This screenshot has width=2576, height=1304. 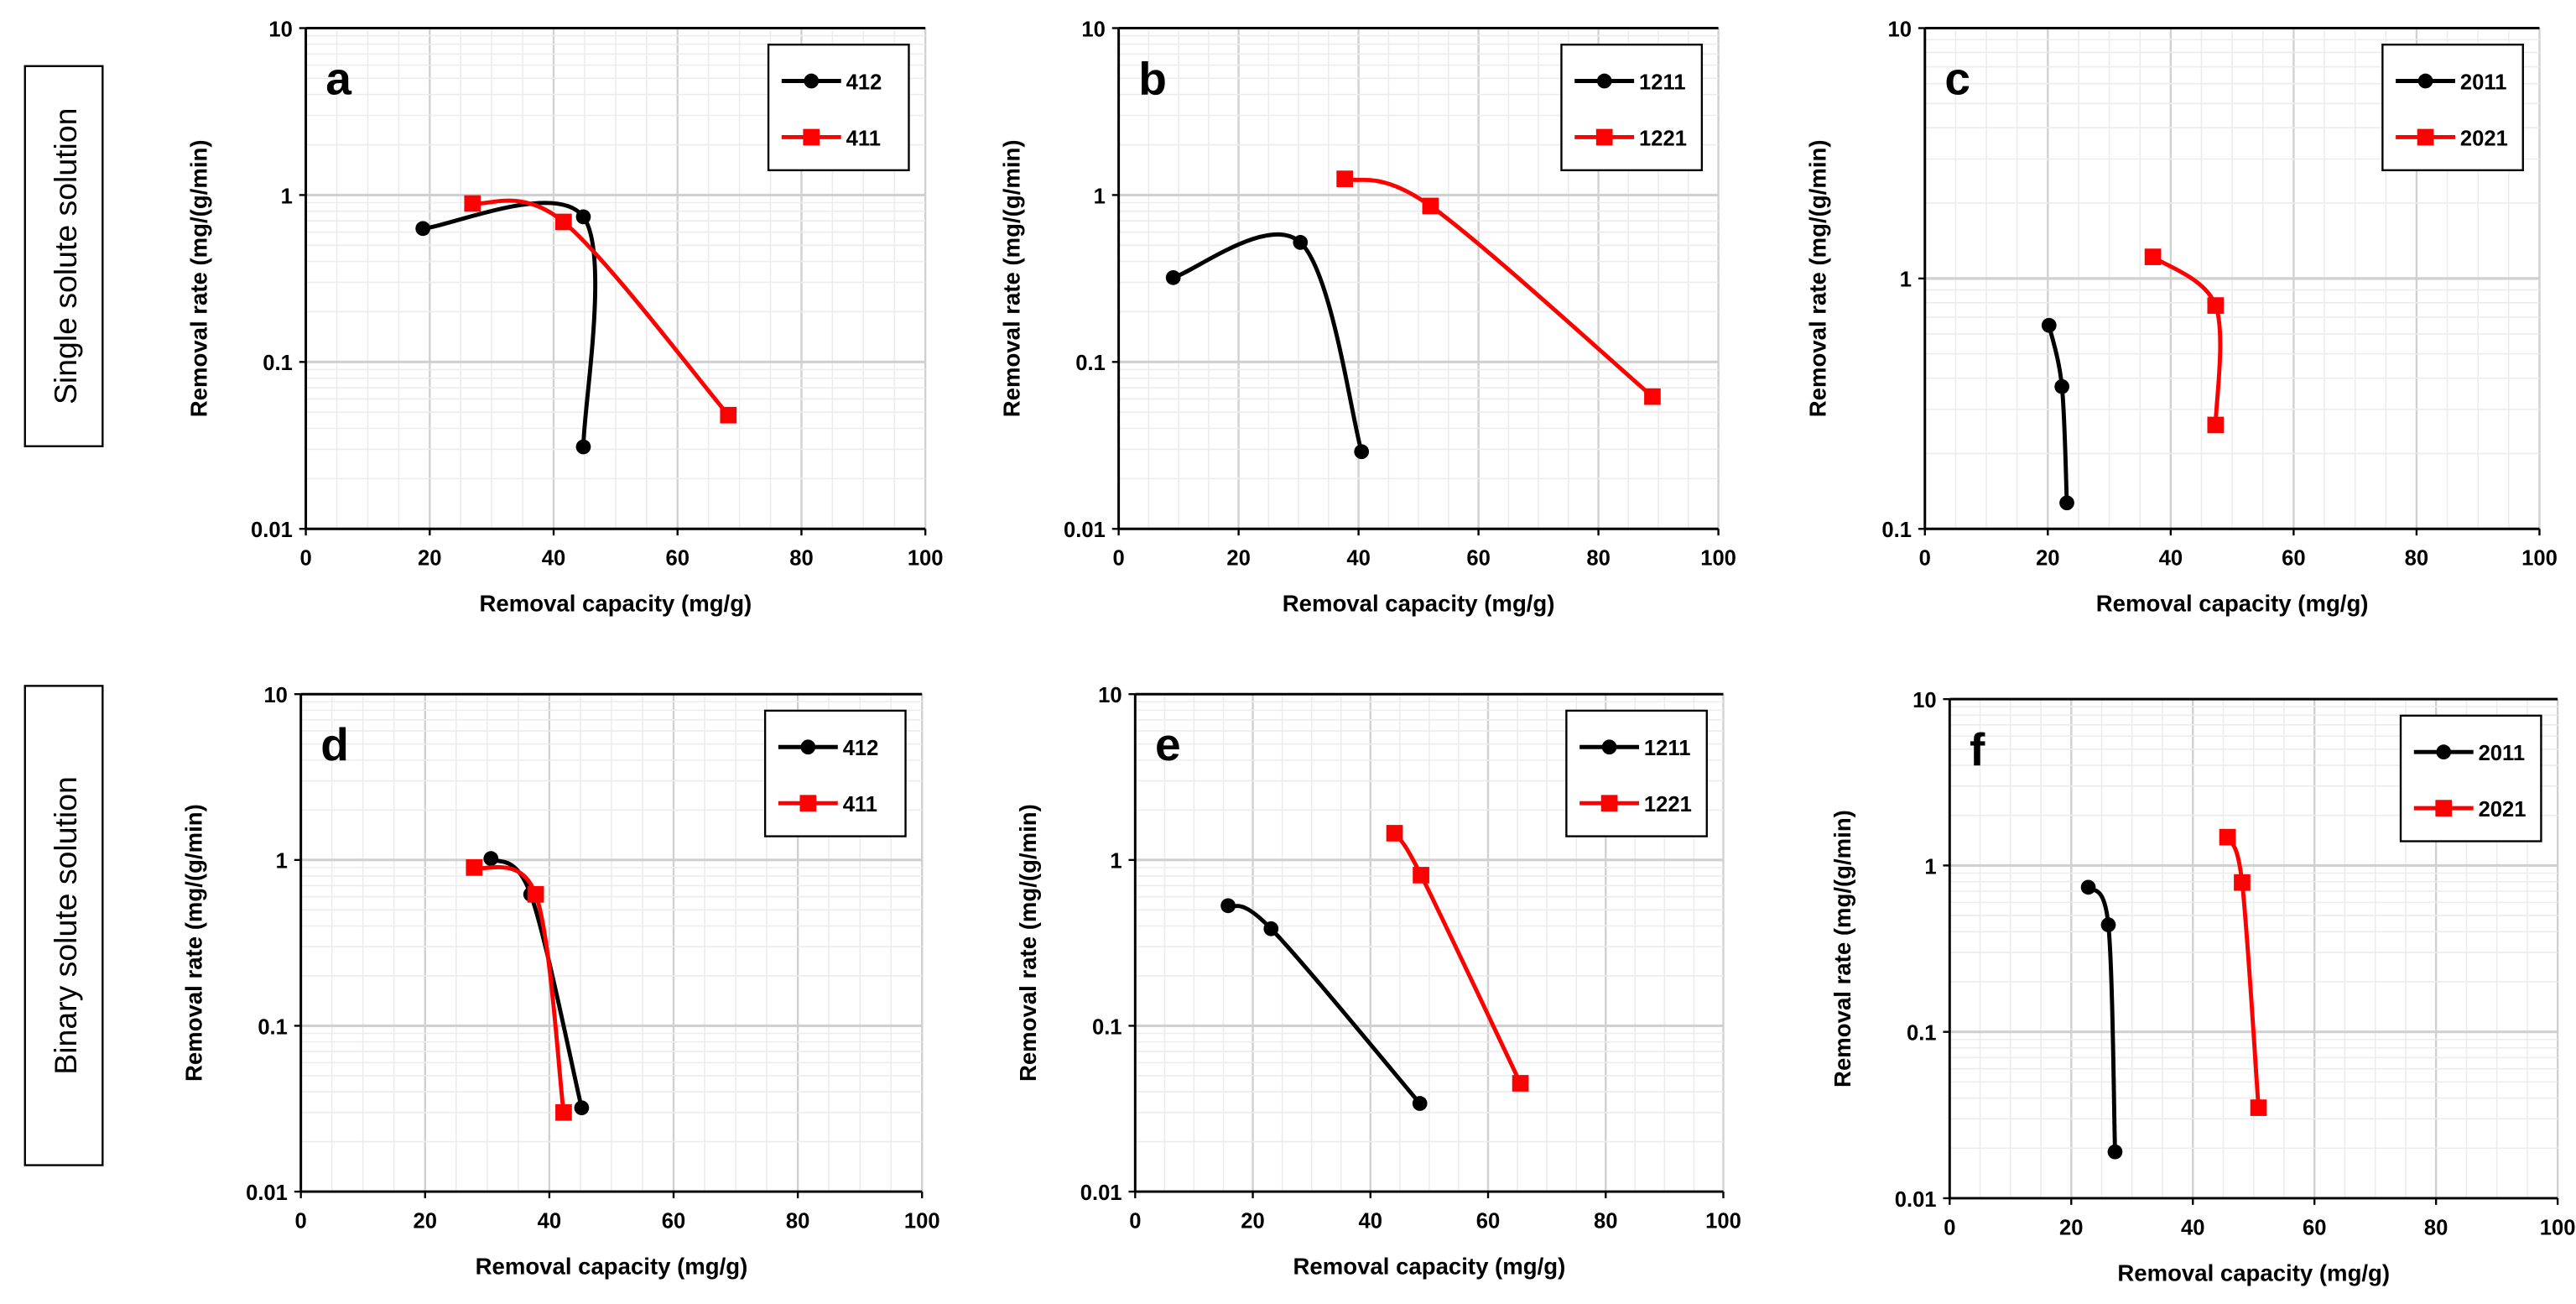 I want to click on legend: 412 411, so click(x=838, y=107).